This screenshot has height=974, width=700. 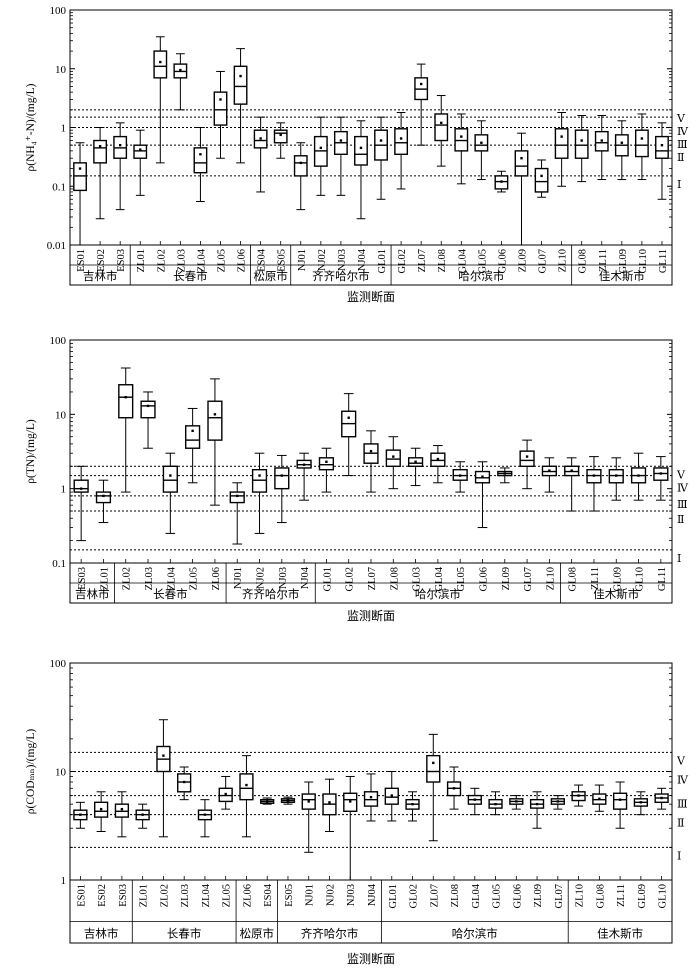 What do you see at coordinates (460, 526) in the screenshot?
I see `box-GL05: GL05` at bounding box center [460, 526].